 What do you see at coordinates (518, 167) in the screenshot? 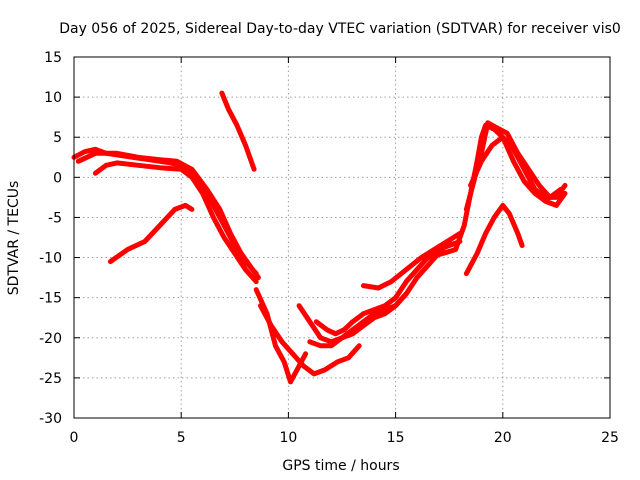
I see `series-arc-evening-inner` at bounding box center [518, 167].